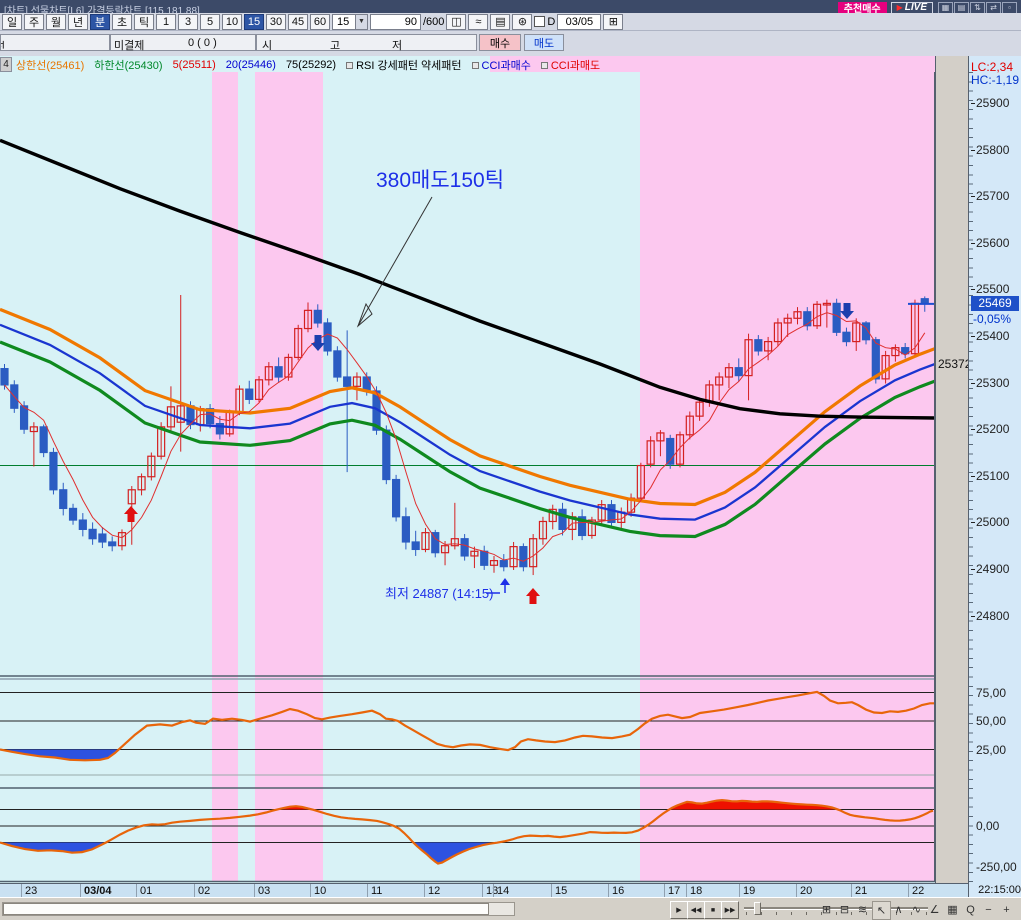 This screenshot has height=920, width=1021. What do you see at coordinates (970, 909) in the screenshot?
I see `magnifier-icon: Q` at bounding box center [970, 909].